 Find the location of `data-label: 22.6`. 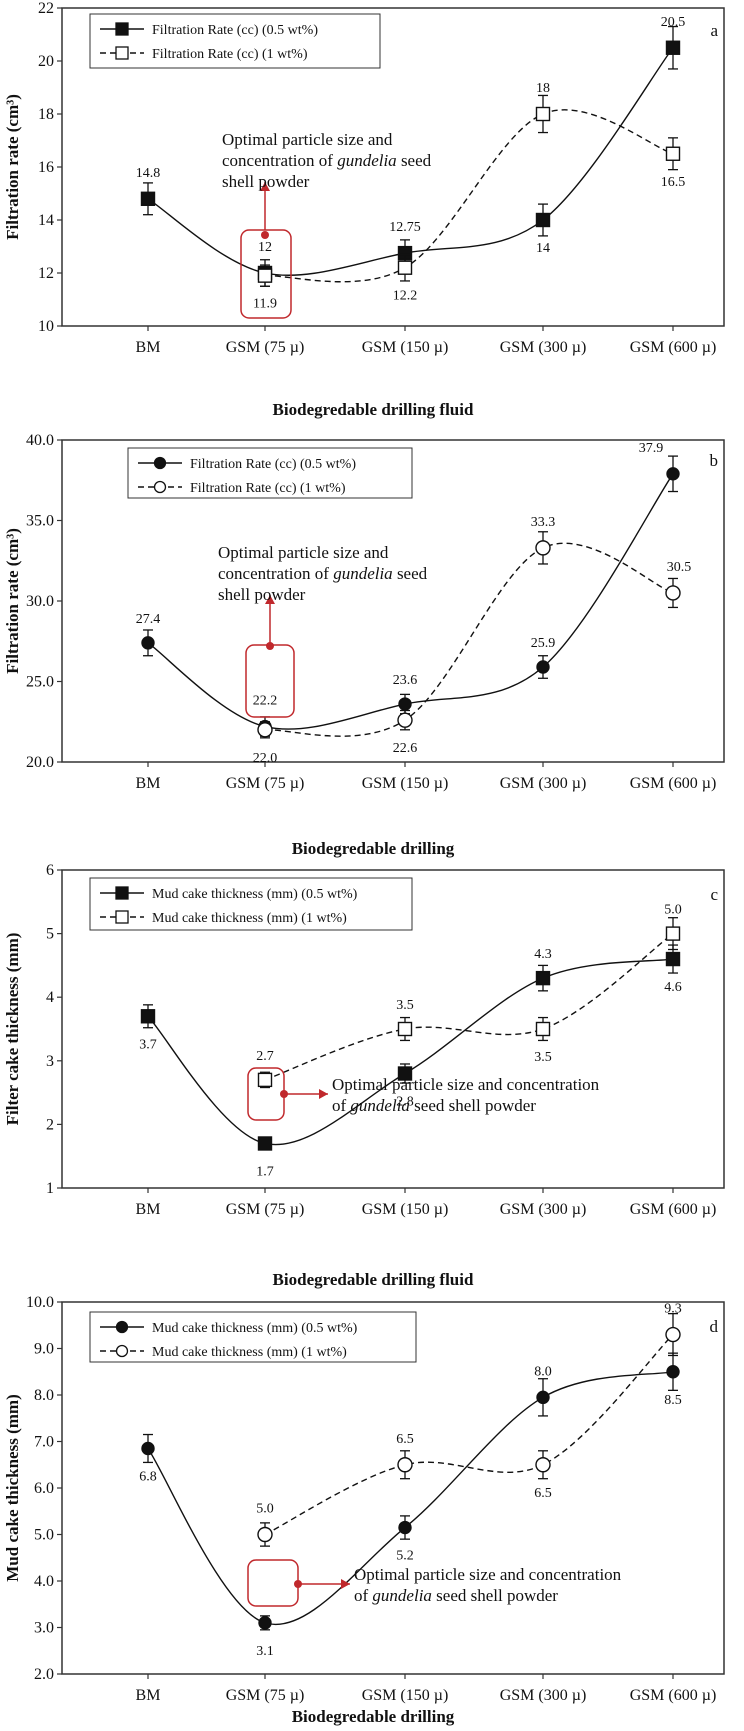

data-label: 22.6 is located at coordinates (405, 748).